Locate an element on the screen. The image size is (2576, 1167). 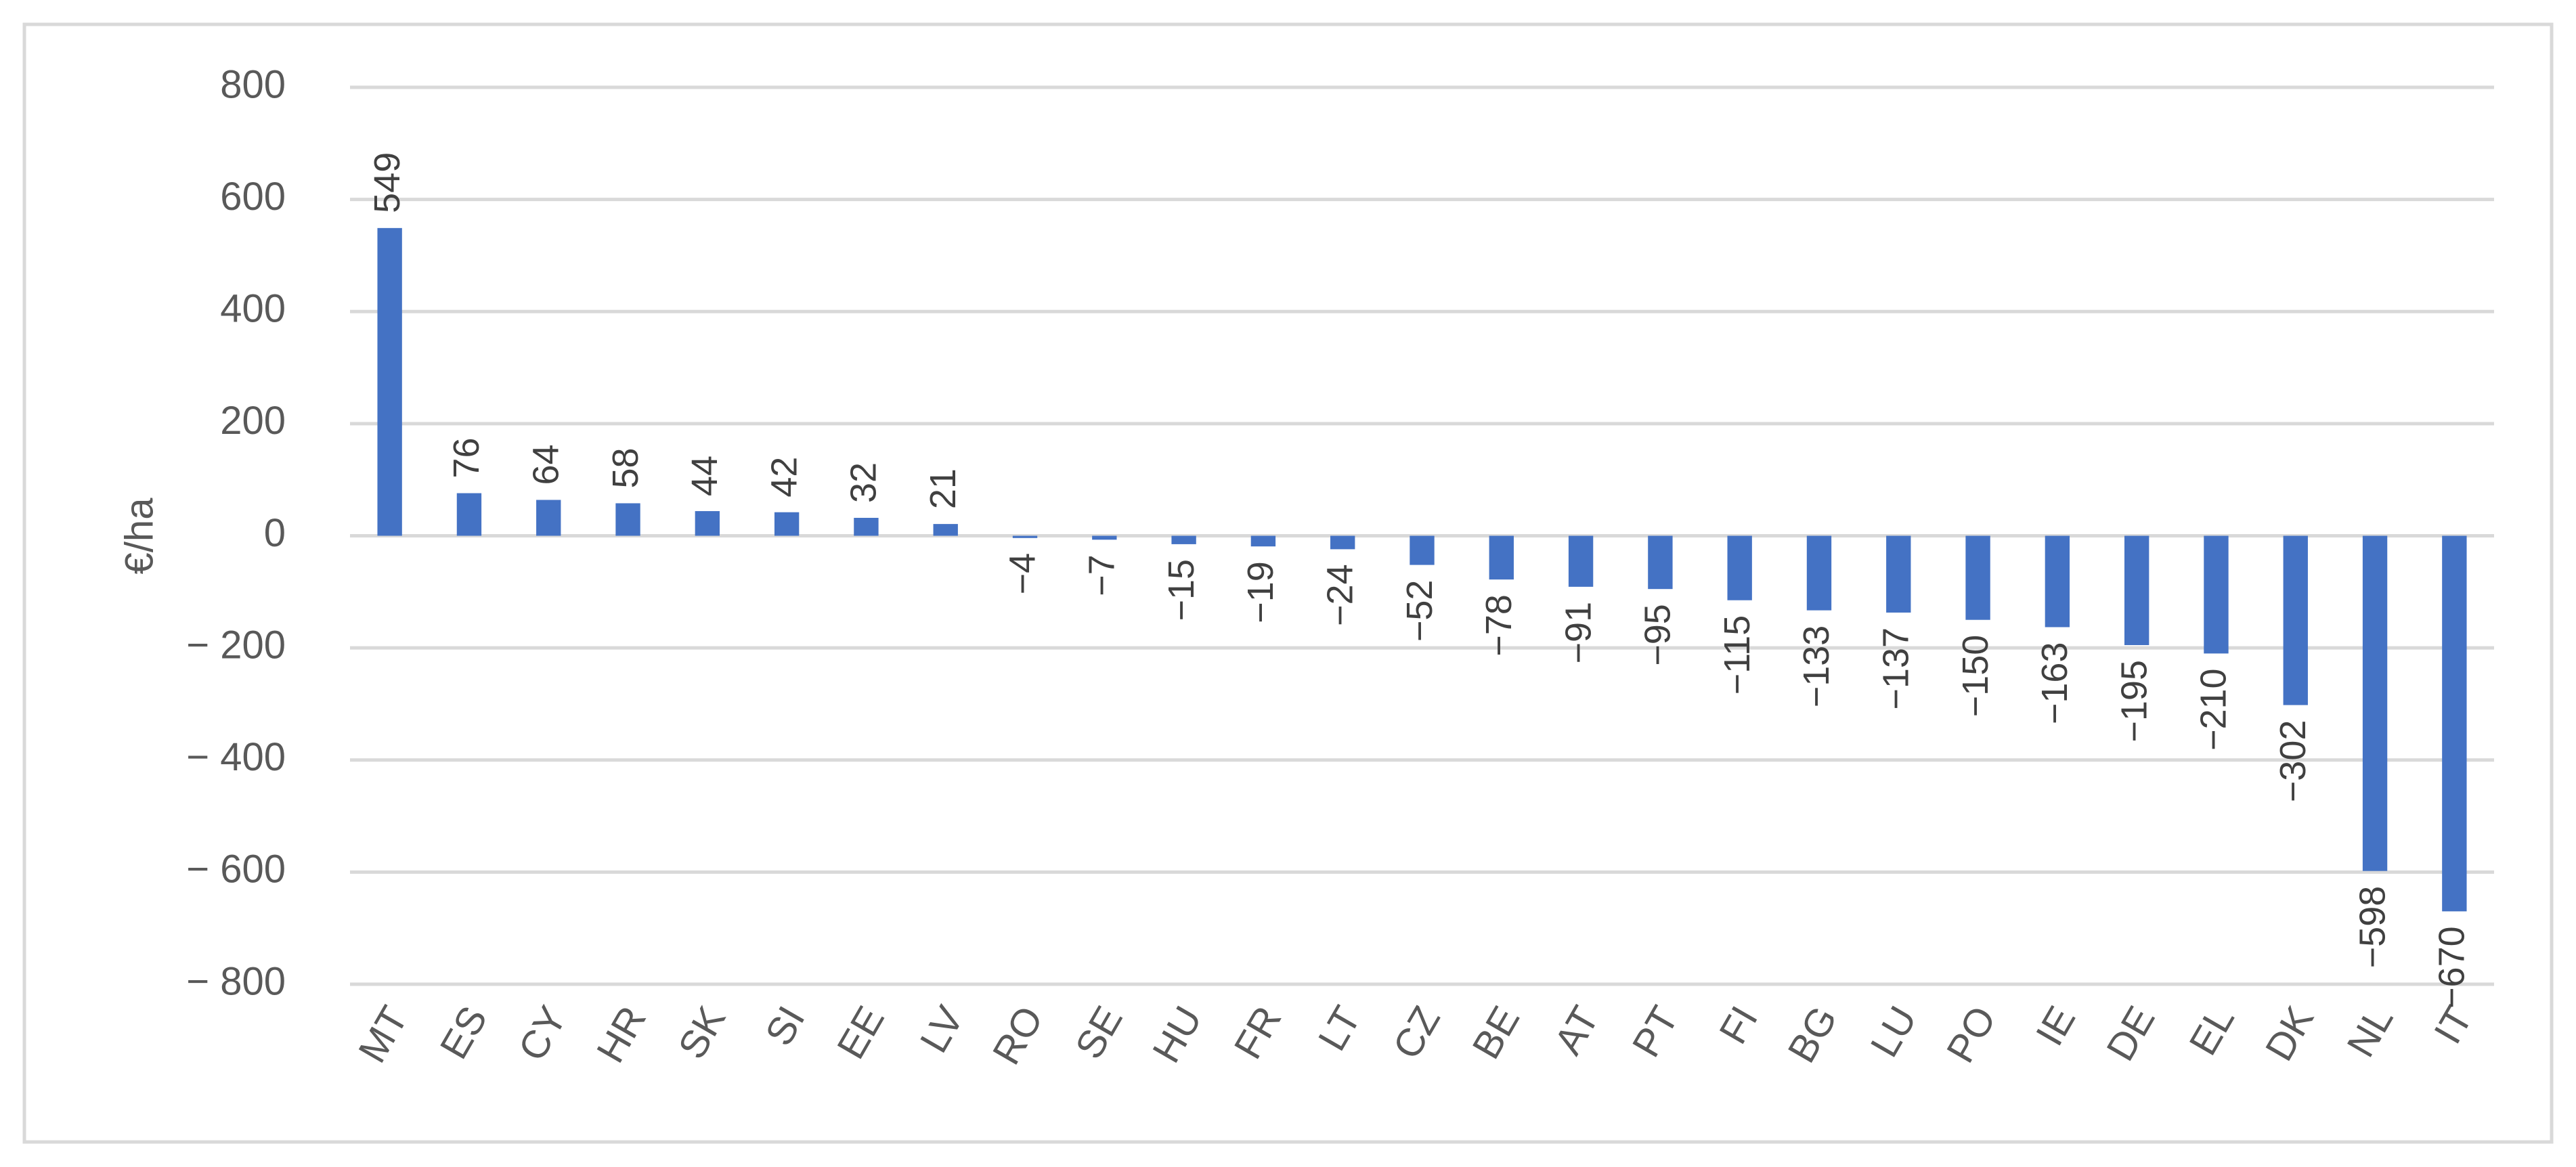
value-label: −133 is located at coordinates (1816, 666).